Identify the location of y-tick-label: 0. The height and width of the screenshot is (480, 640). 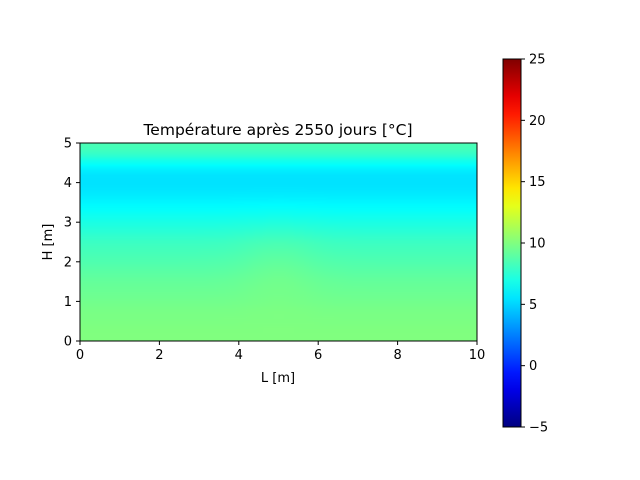
(68, 342).